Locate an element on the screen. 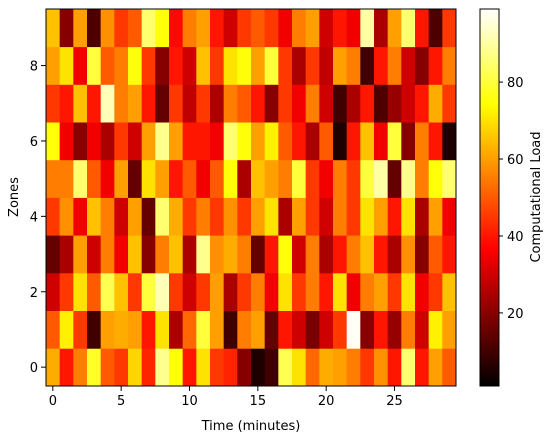 The height and width of the screenshot is (438, 550). y-axis-label: Zones is located at coordinates (14, 197).